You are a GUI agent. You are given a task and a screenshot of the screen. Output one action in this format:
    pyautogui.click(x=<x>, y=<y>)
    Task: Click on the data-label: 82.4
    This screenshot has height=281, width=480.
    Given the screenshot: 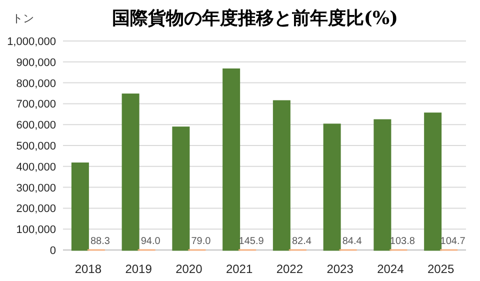 What is the action you would take?
    pyautogui.click(x=302, y=241)
    